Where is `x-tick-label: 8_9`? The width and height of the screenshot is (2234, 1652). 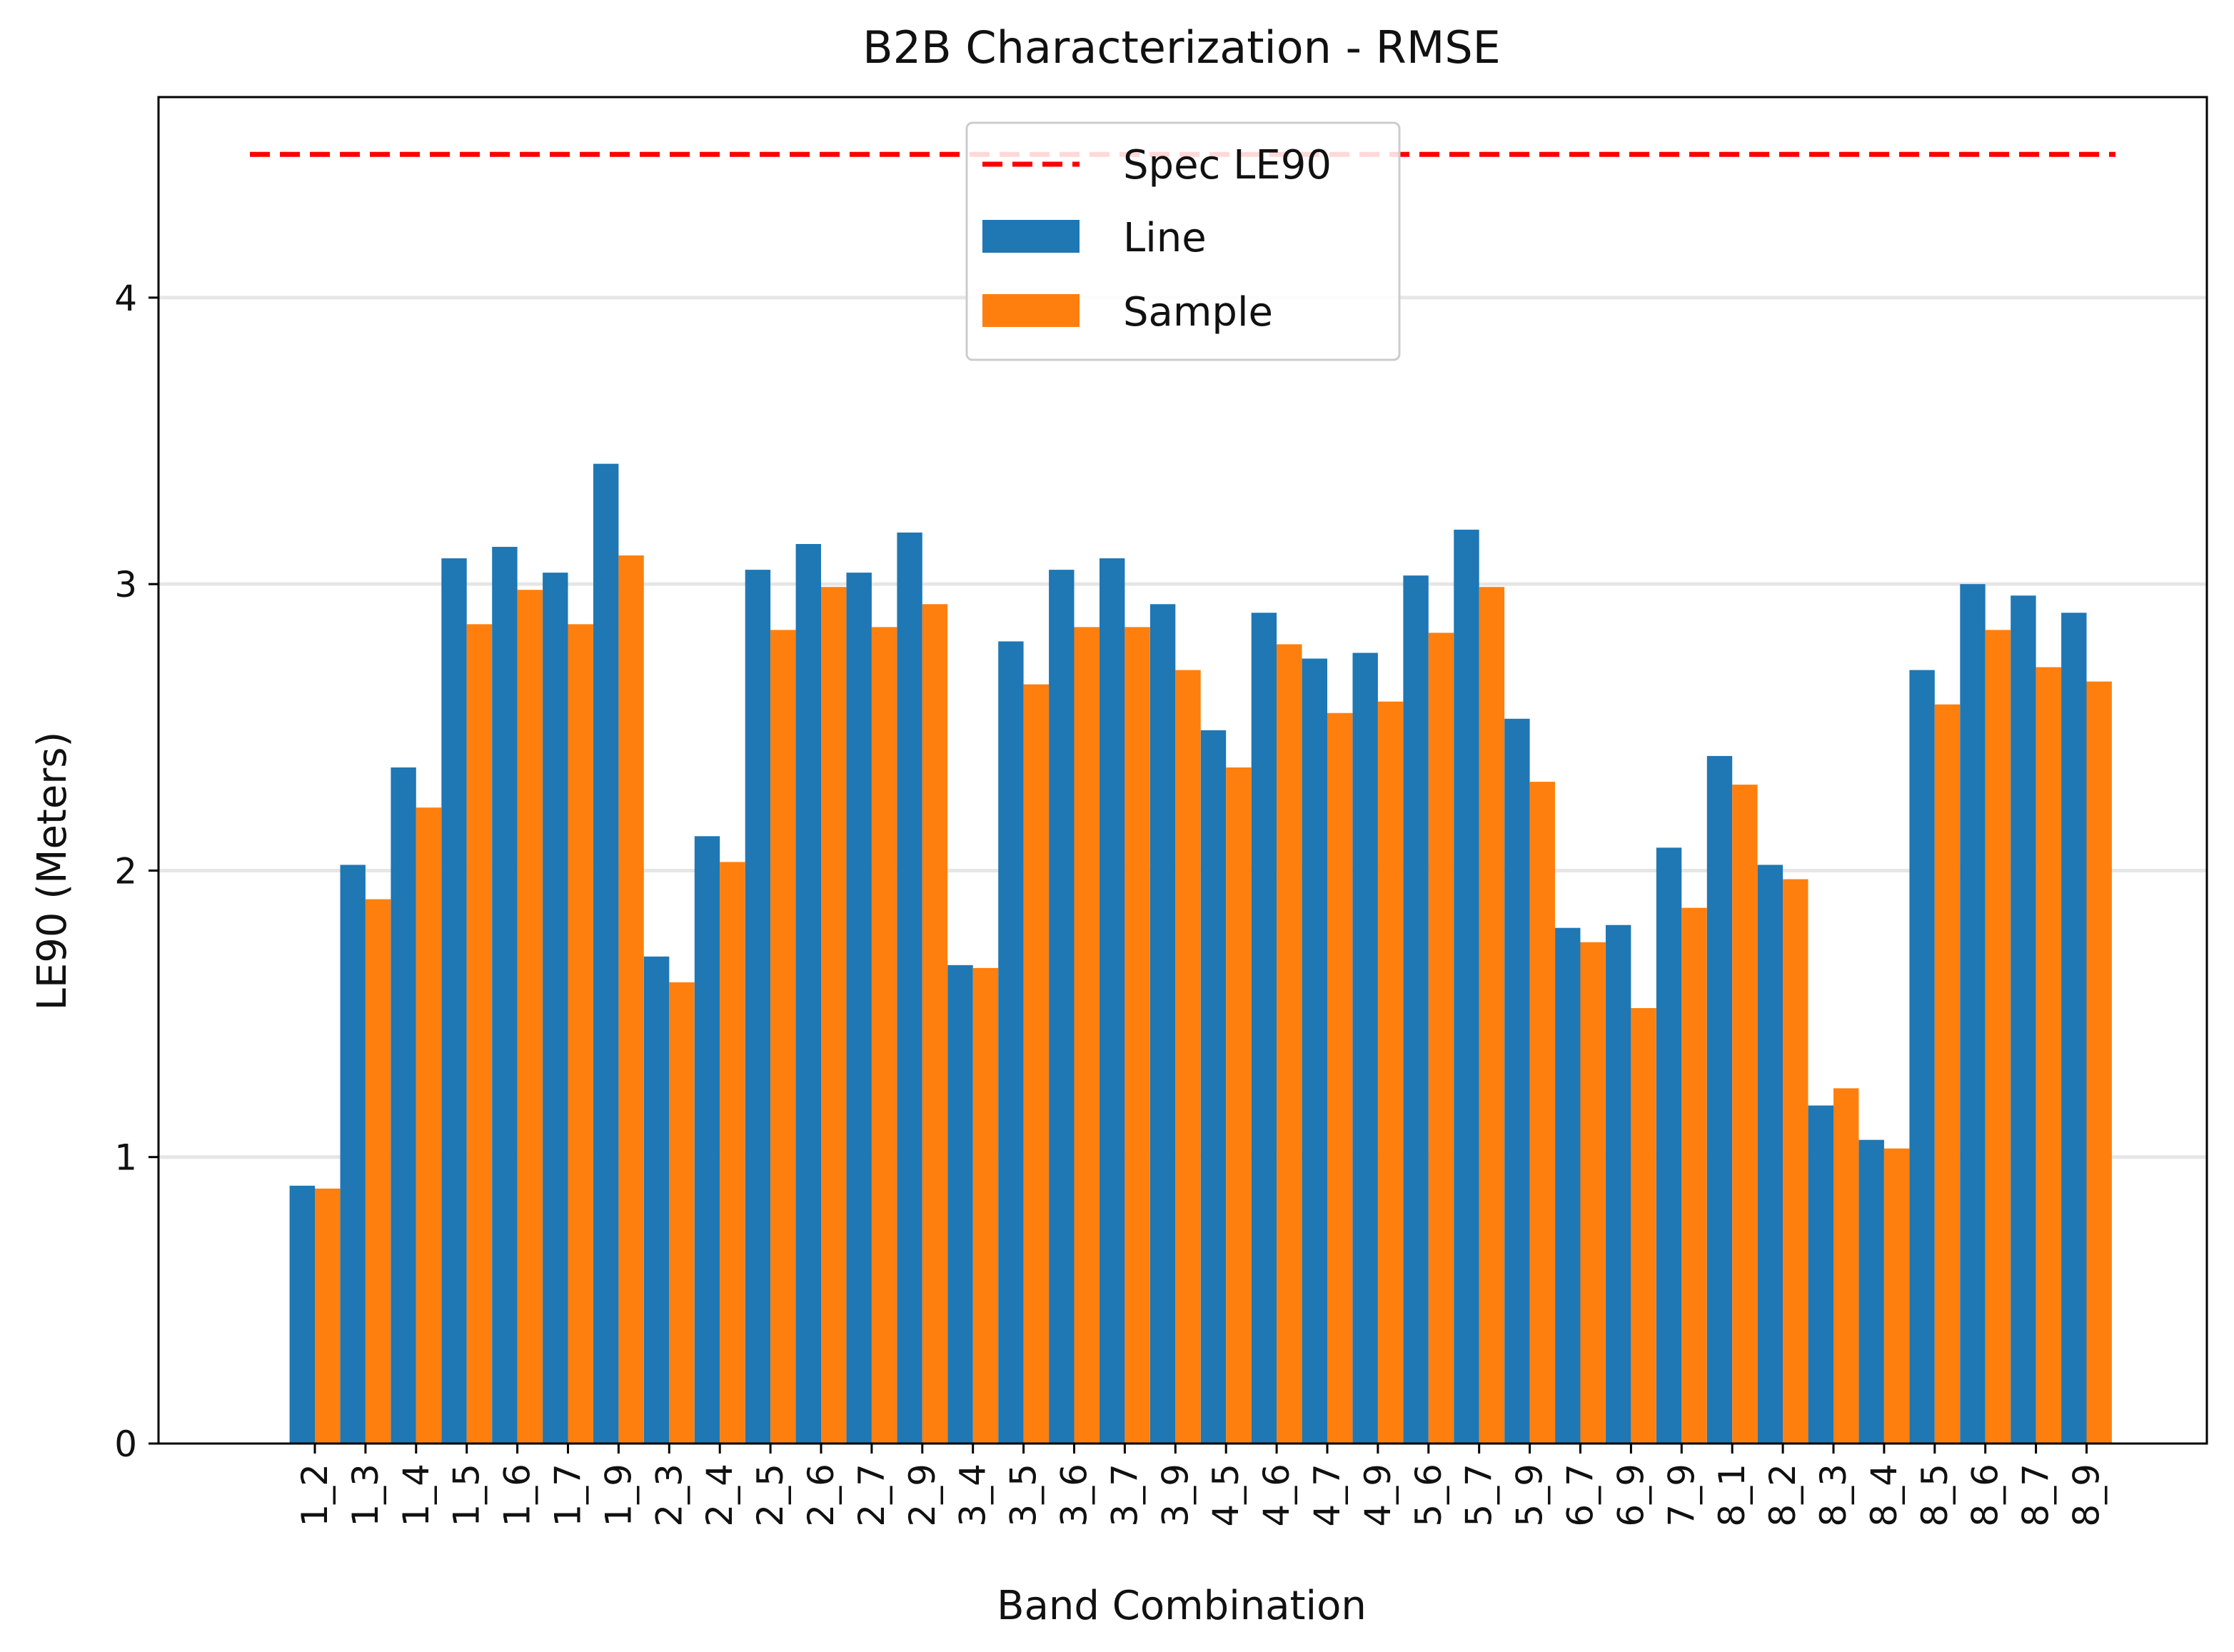
x-tick-label: 8_9 is located at coordinates (2087, 1496).